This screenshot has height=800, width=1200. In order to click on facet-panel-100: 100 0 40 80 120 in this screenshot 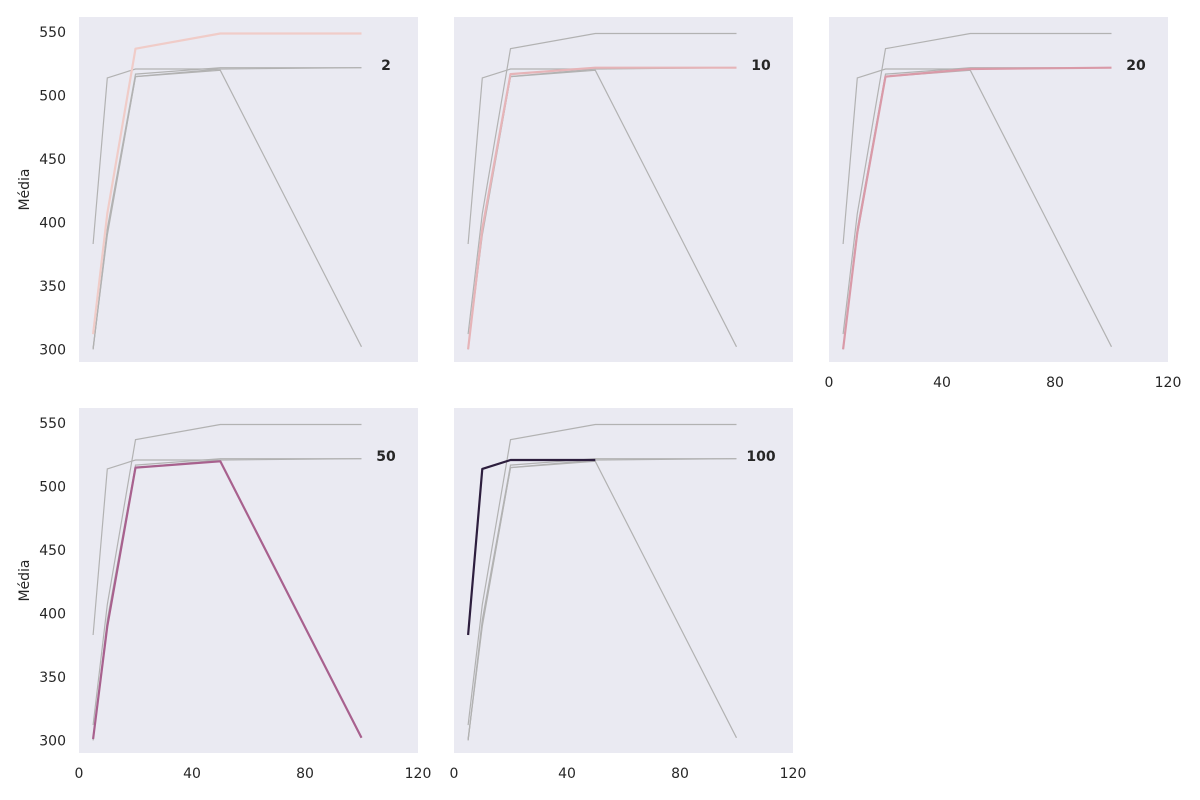, I will do `click(628, 595)`.